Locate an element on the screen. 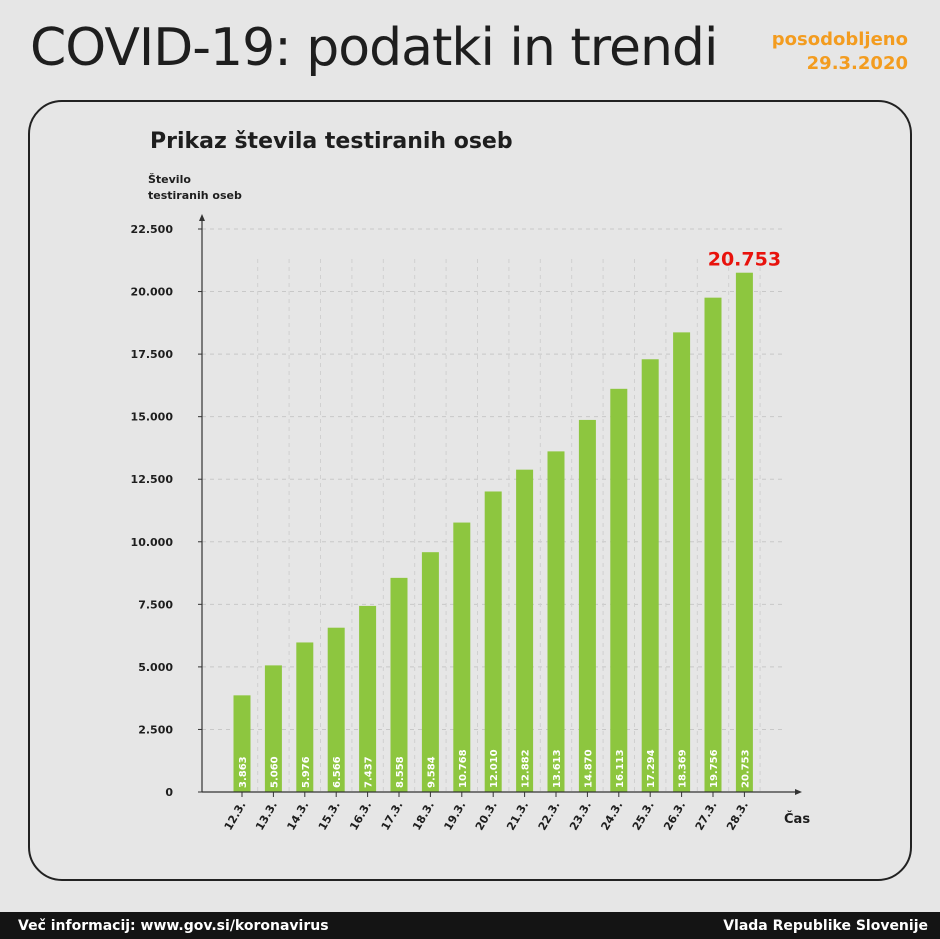 The image size is (940, 939). x-tick-label: 13.3. is located at coordinates (266, 816).